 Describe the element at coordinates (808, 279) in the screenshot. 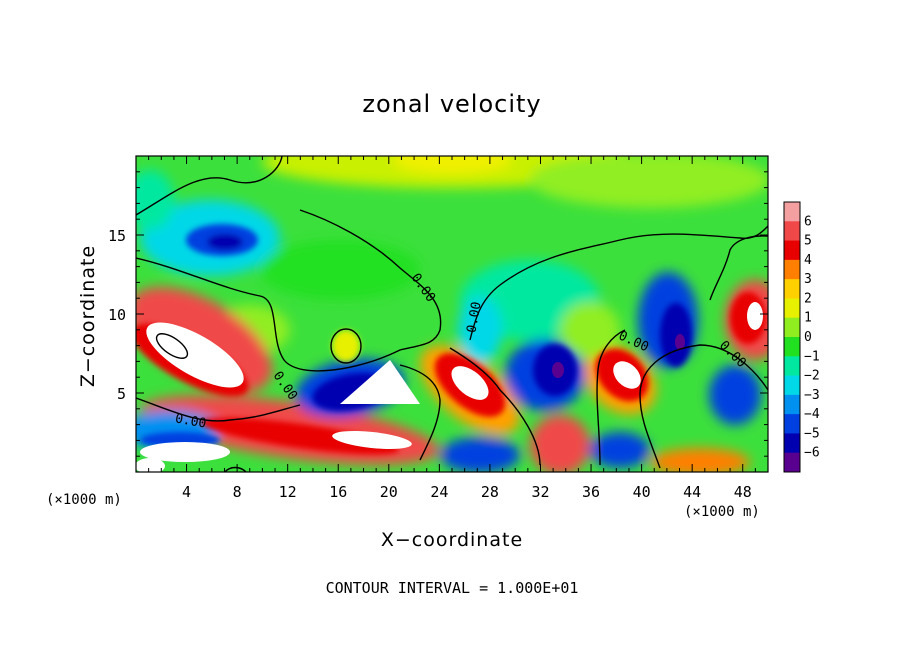

I see `colorbar-label: 3` at that location.